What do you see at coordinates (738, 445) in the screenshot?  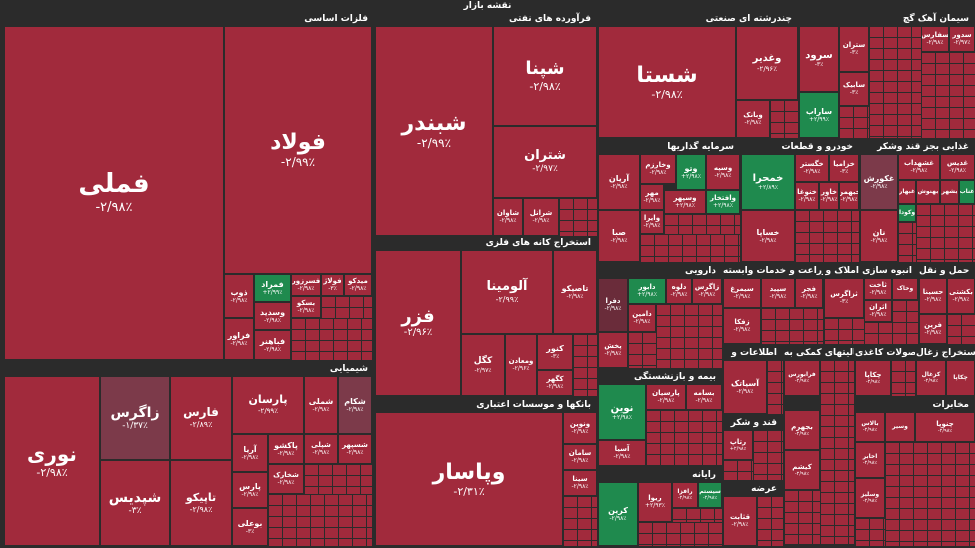 I see `tile-ghenit: رتاپ +۲/۹۸٪` at bounding box center [738, 445].